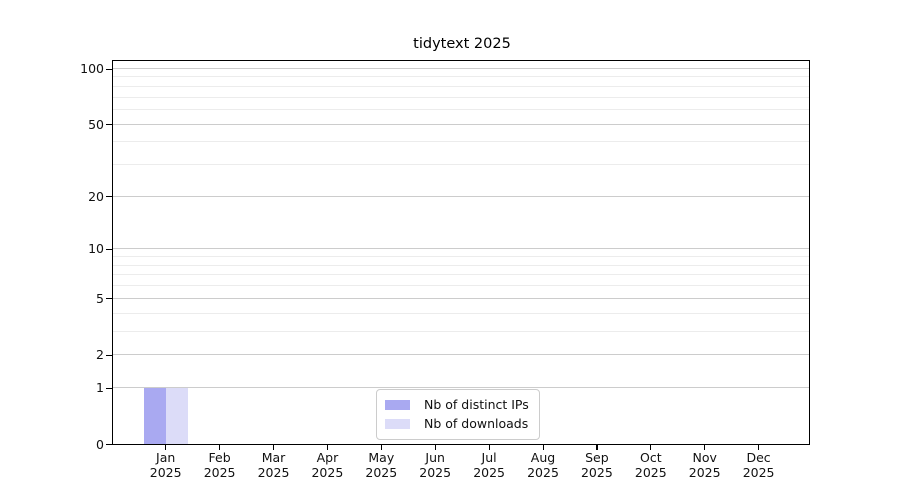 This screenshot has width=900, height=500. Describe the element at coordinates (543, 465) in the screenshot. I see `x-tick-label: Aug 2025` at that location.